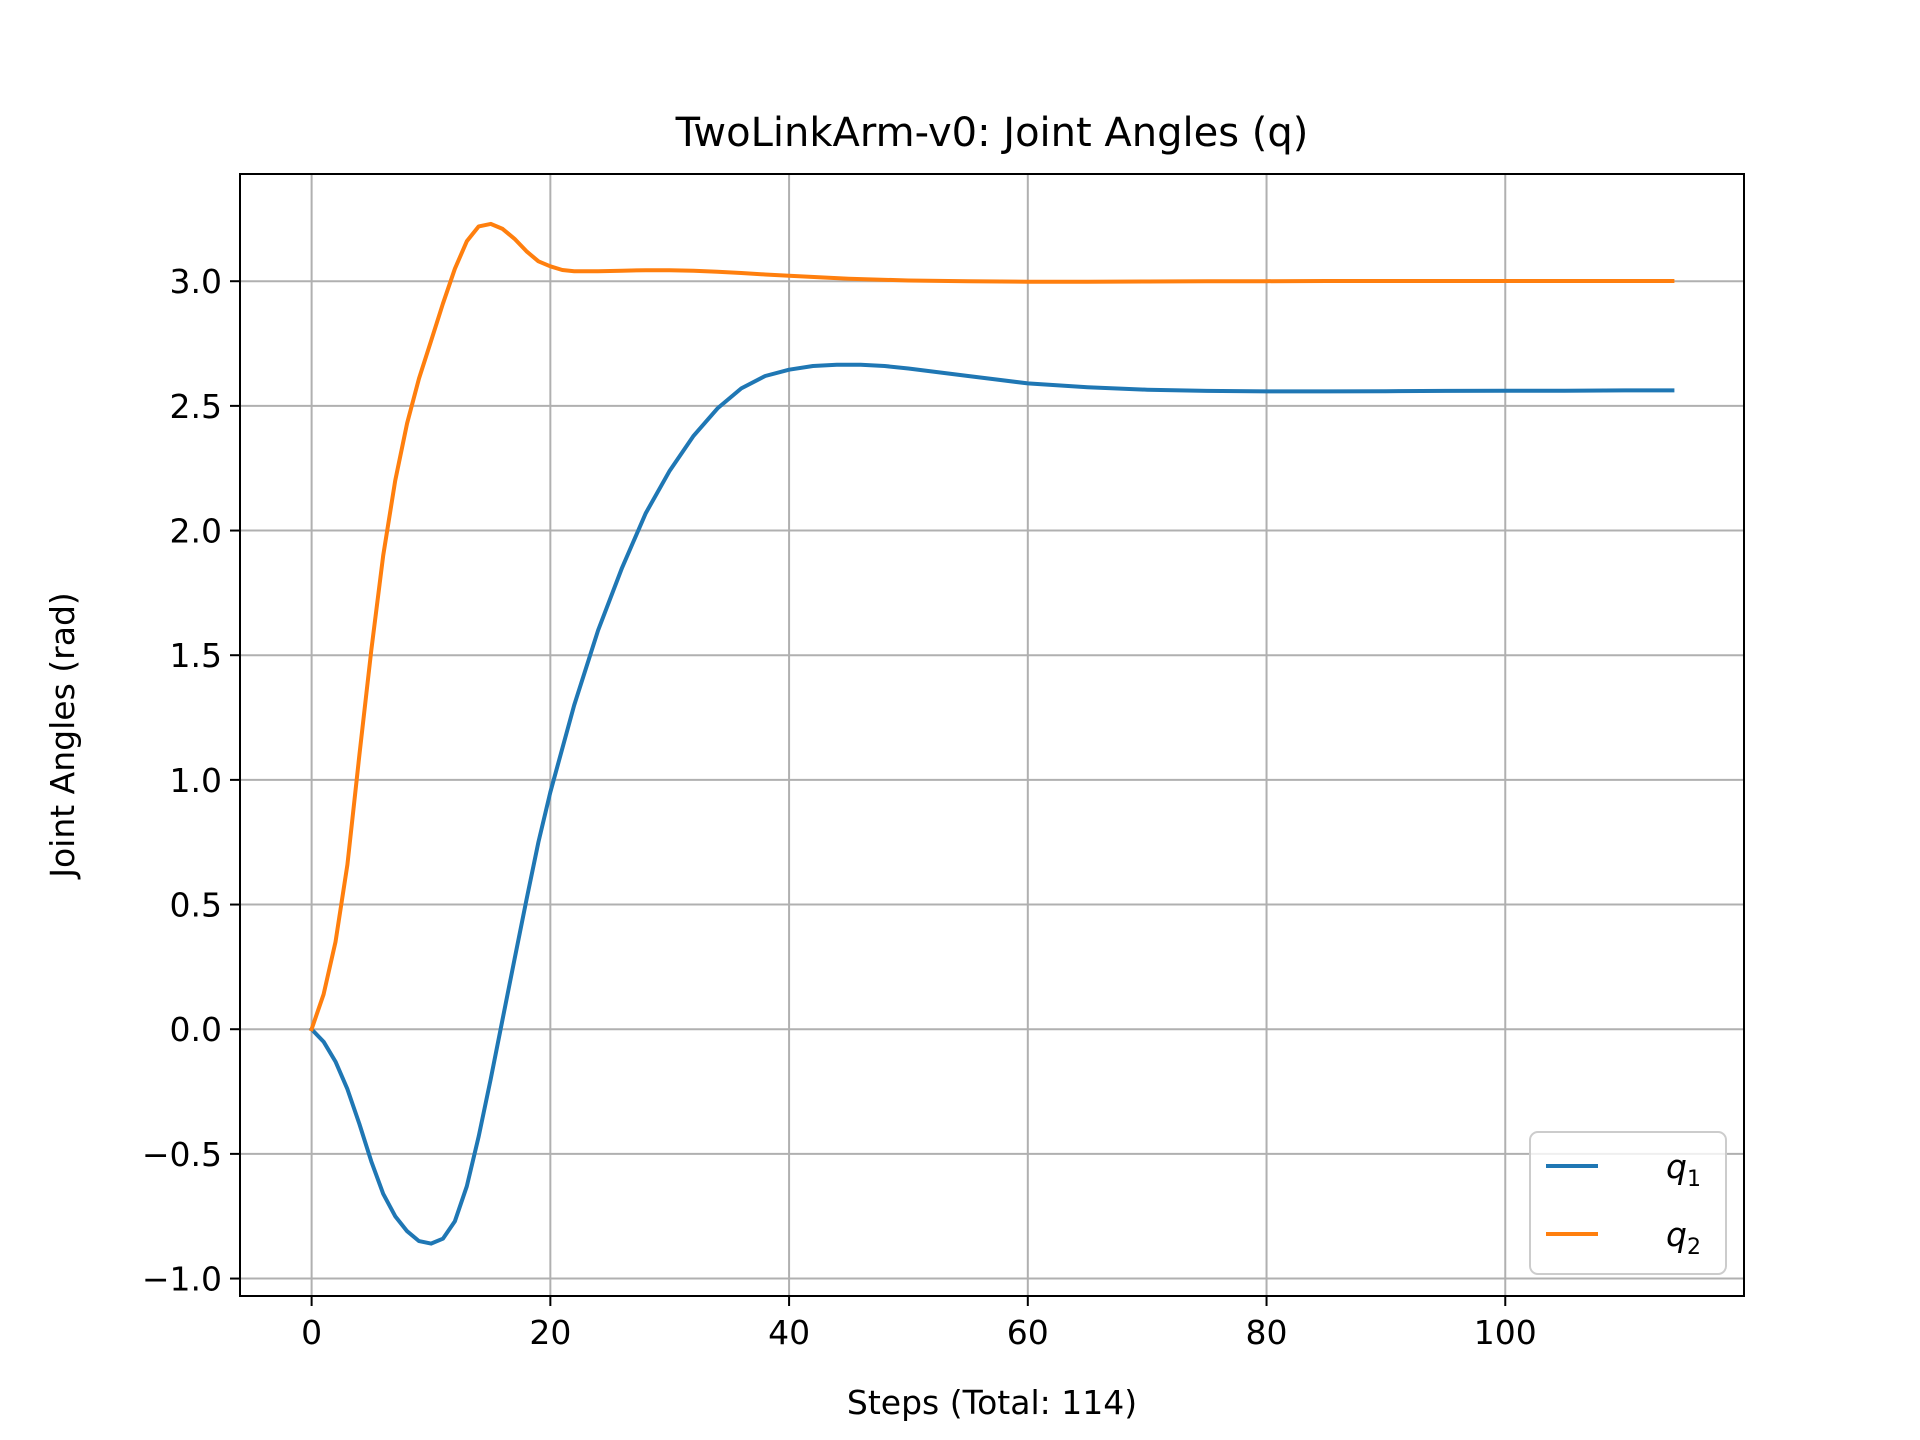  Describe the element at coordinates (1683, 1169) in the screenshot. I see `legend-label-q1: q1` at that location.